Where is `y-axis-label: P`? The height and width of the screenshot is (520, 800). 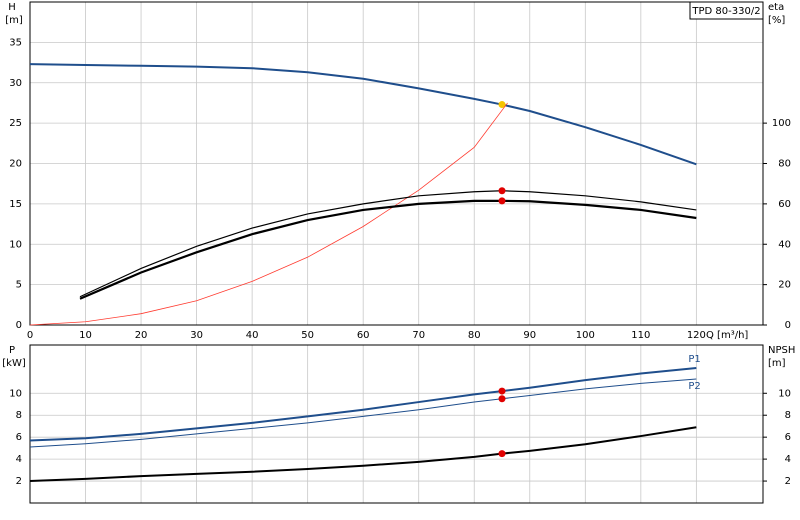 y-axis-label: P is located at coordinates (12, 350).